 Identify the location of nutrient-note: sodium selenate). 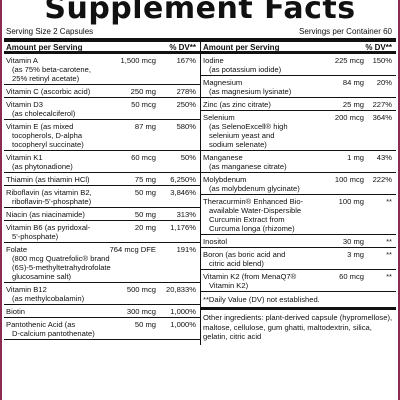
(238, 144).